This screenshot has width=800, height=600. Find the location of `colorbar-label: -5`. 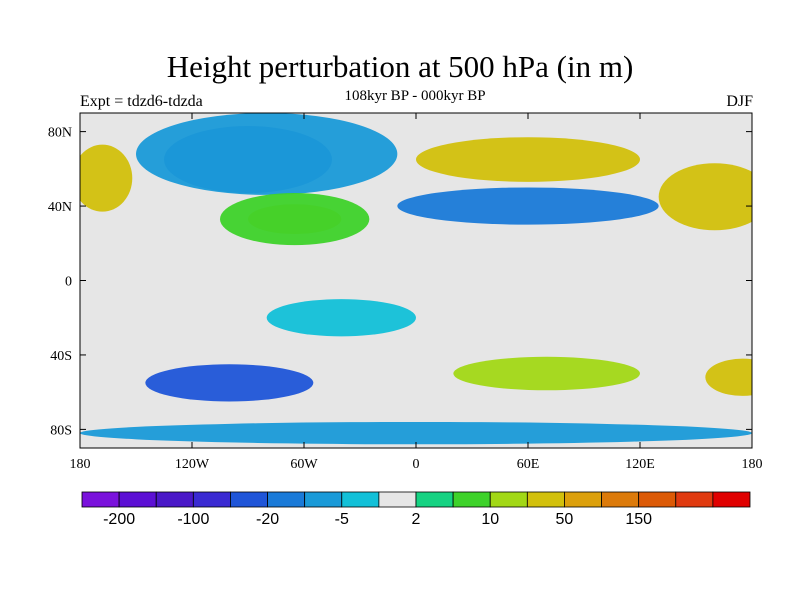

colorbar-label: -5 is located at coordinates (342, 519).